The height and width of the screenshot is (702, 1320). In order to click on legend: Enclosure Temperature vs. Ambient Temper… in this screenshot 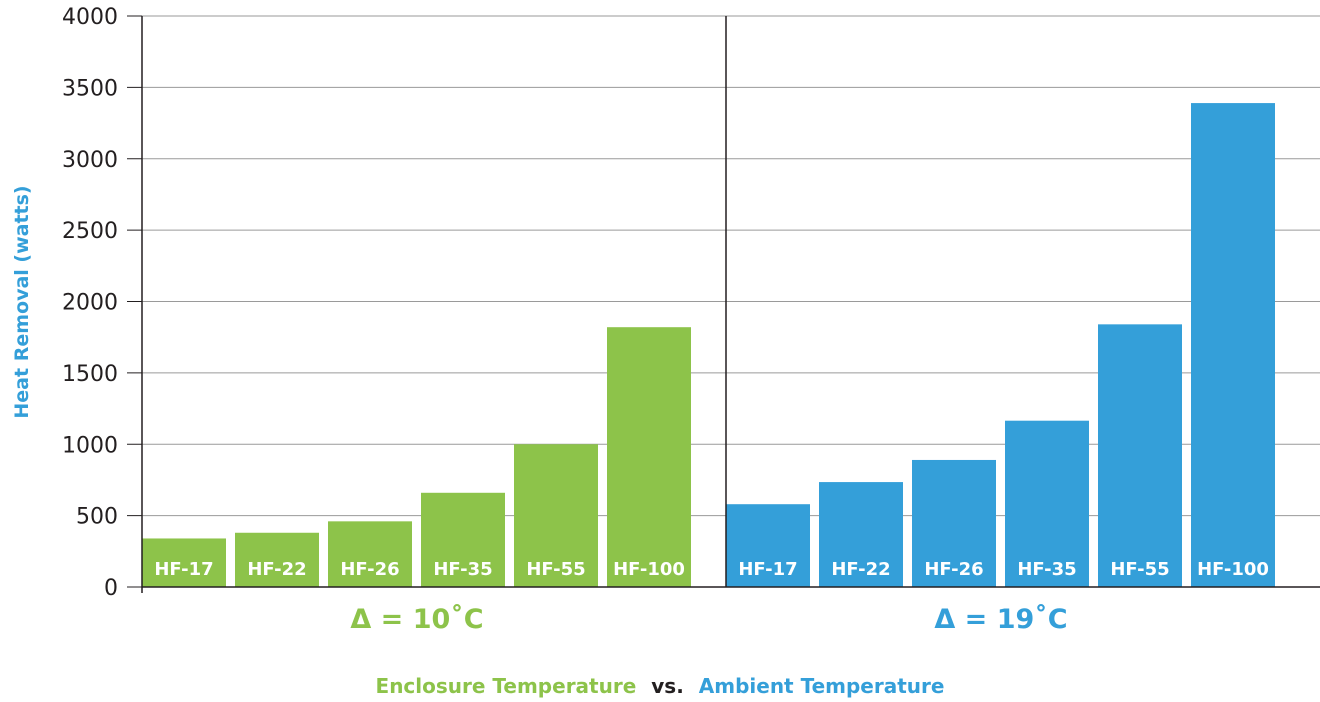, I will do `click(660, 686)`.